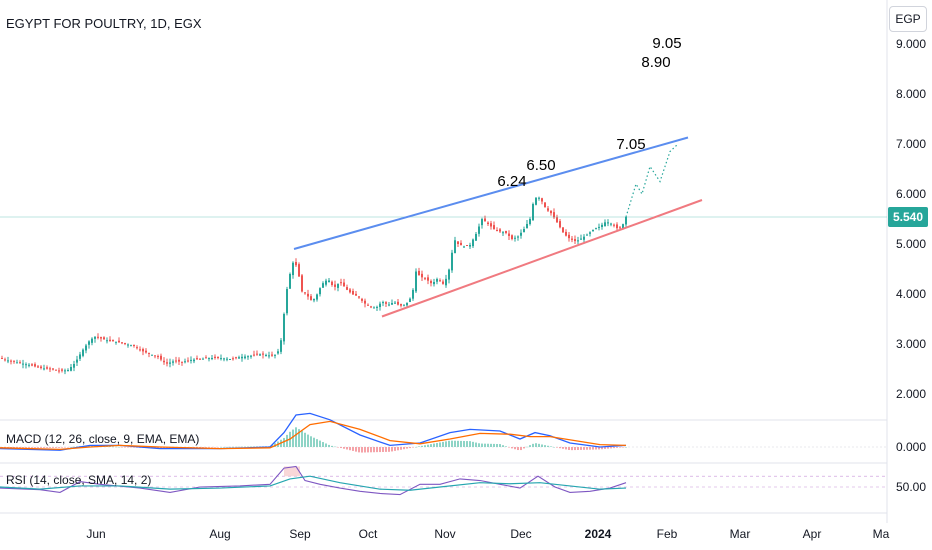 Image resolution: width=932 pixels, height=550 pixels. Describe the element at coordinates (444, 534) in the screenshot. I see `time-tick-label: Nov` at that location.